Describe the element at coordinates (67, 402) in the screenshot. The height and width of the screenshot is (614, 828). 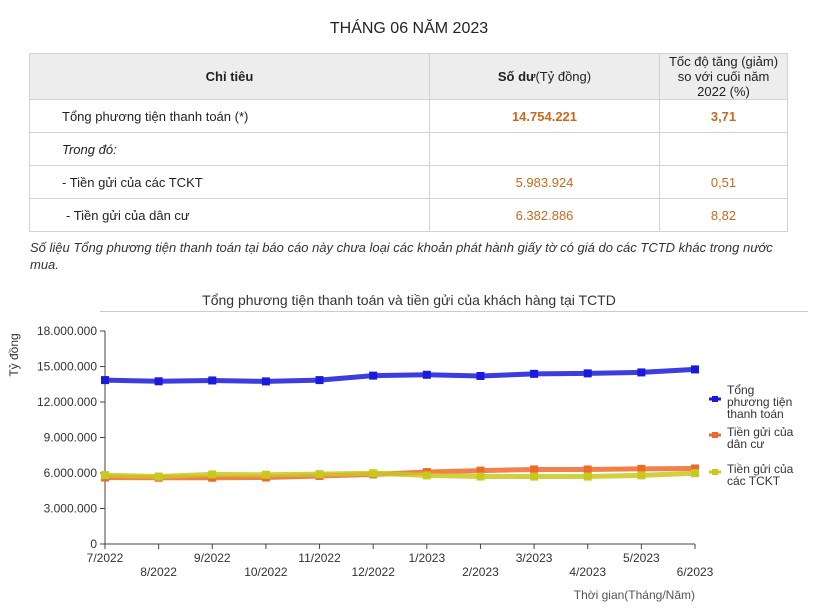
I see `y-tick-label: 12.000.000` at that location.